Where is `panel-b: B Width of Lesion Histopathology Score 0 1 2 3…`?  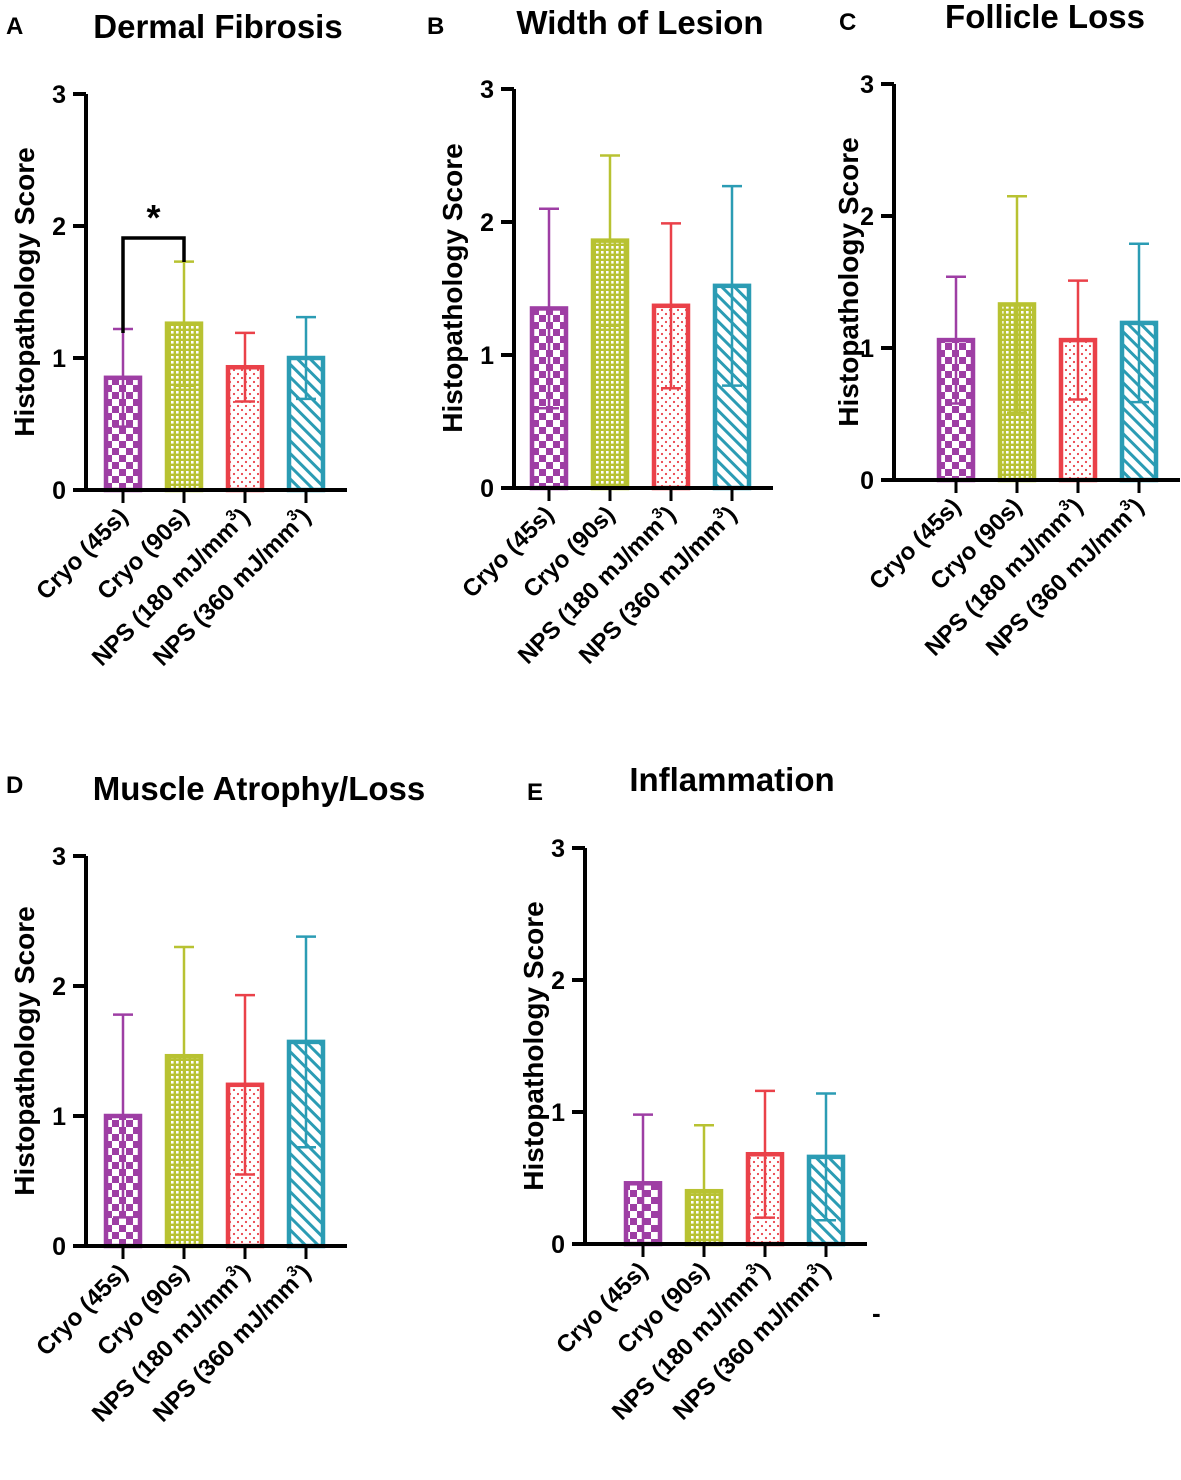
panel-b: B Width of Lesion Histopathology Score 0 1 2 3… is located at coordinates (600, 337).